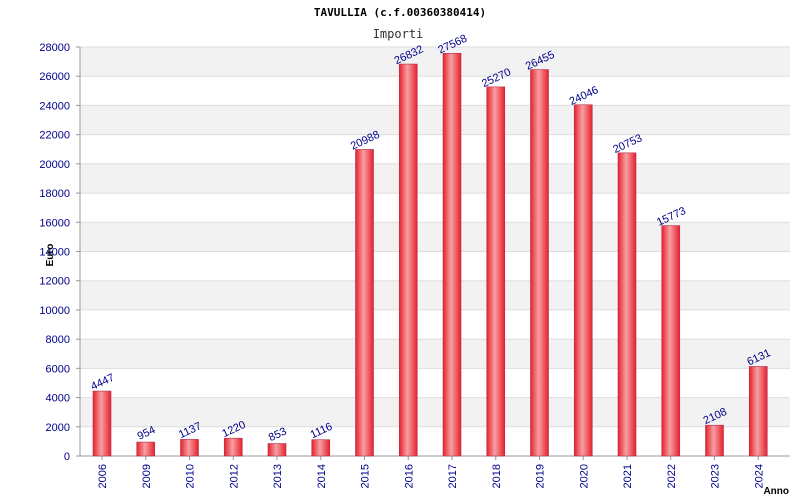 The height and width of the screenshot is (500, 800). Describe the element at coordinates (628, 476) in the screenshot. I see `x-tick-label: 2021` at that location.